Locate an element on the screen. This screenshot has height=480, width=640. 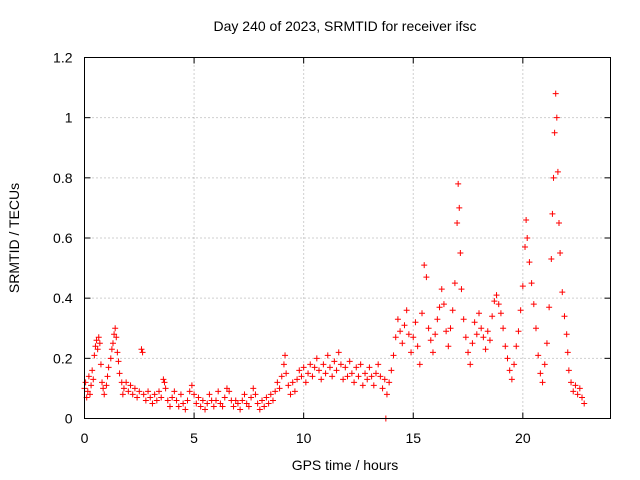
y-tick-label: 0.8 is located at coordinates (63, 178).